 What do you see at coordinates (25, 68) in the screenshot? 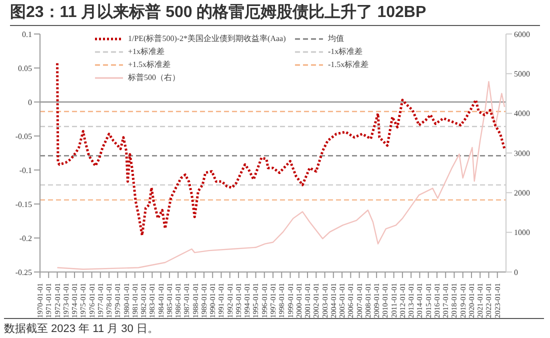
I see `y-tick-label: 0.05` at bounding box center [25, 68].